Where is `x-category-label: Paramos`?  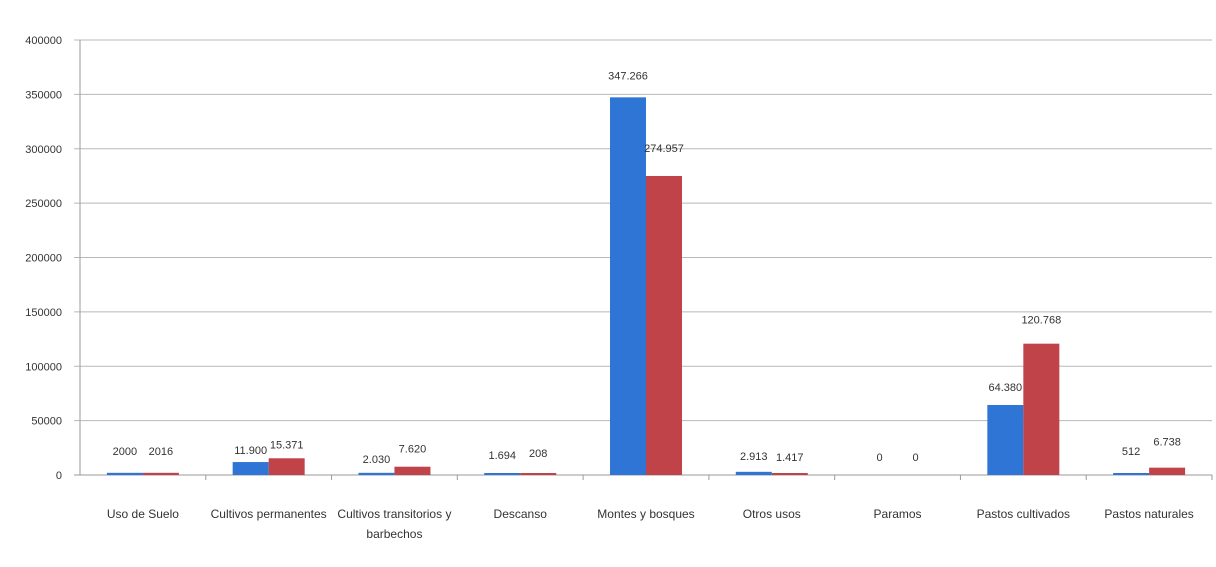
x-category-label: Paramos is located at coordinates (898, 514).